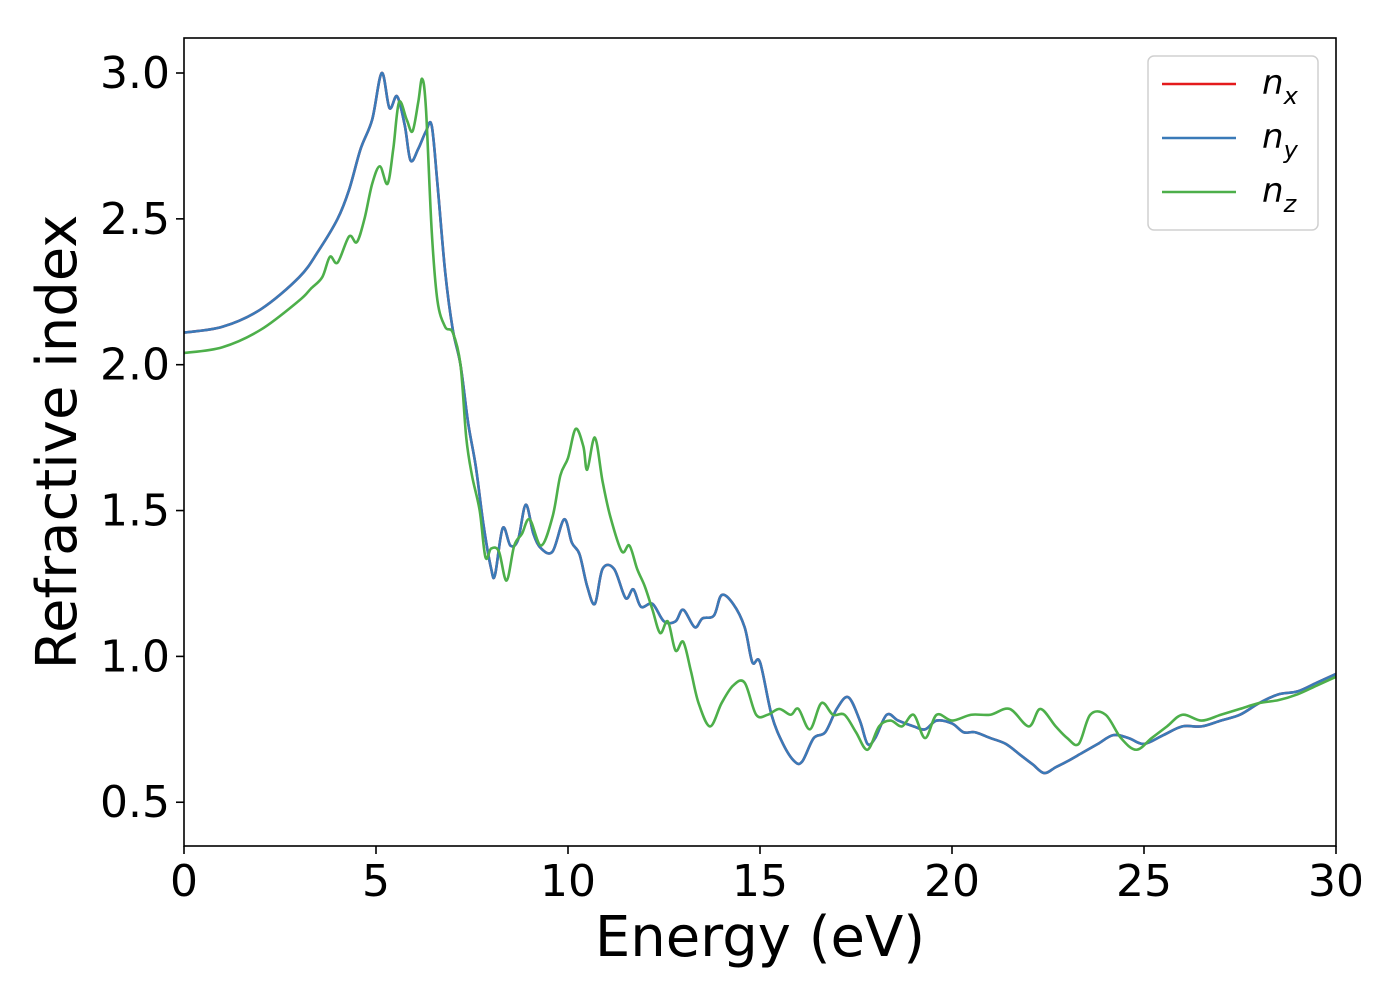 The image size is (1400, 1000). What do you see at coordinates (952, 881) in the screenshot?
I see `x-tick-label: 20` at bounding box center [952, 881].